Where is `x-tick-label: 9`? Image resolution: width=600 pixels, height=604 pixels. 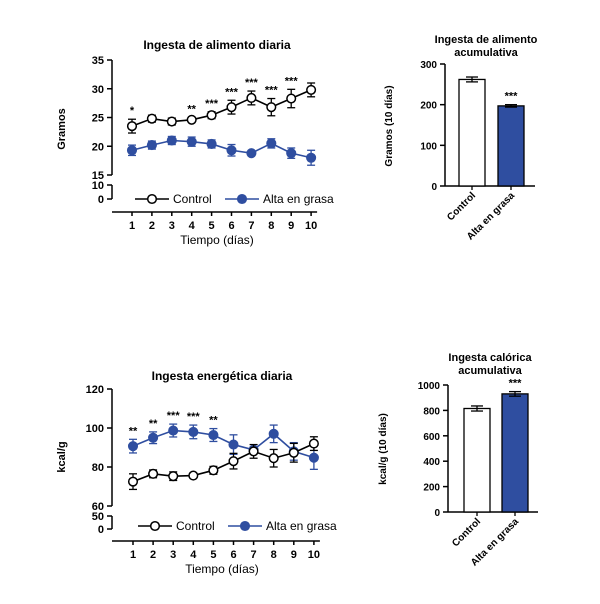 x-tick-label: 9 is located at coordinates (294, 555).